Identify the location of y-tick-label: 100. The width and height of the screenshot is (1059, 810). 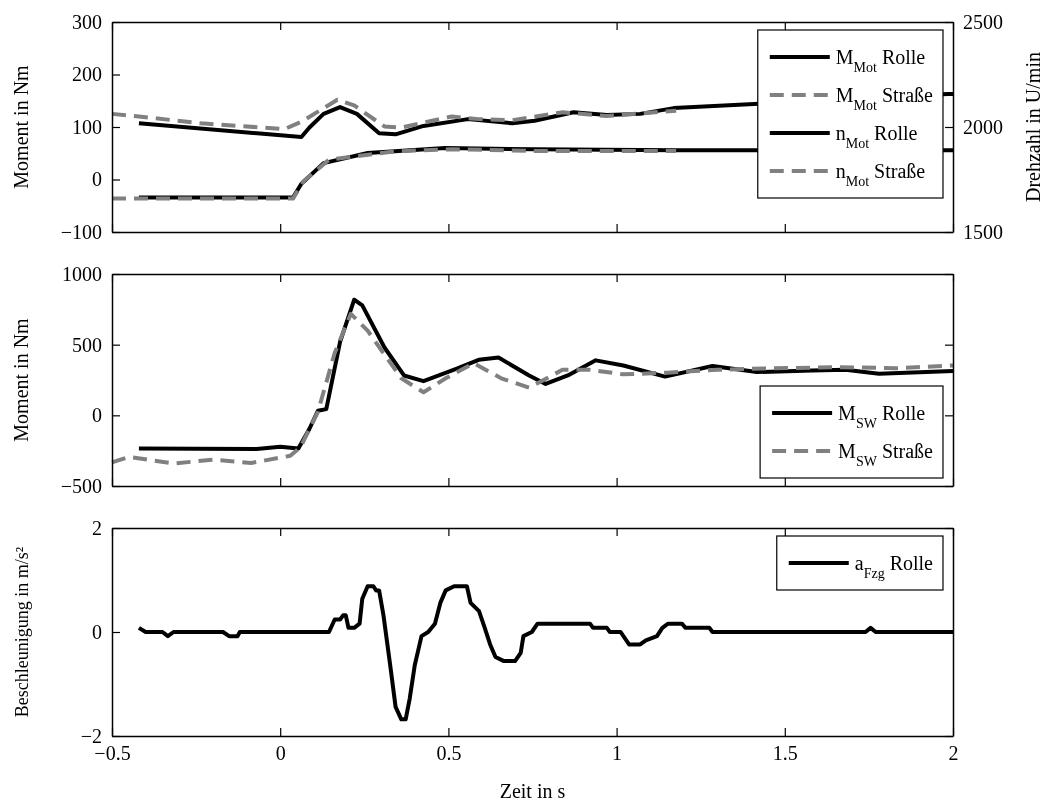
(87, 126).